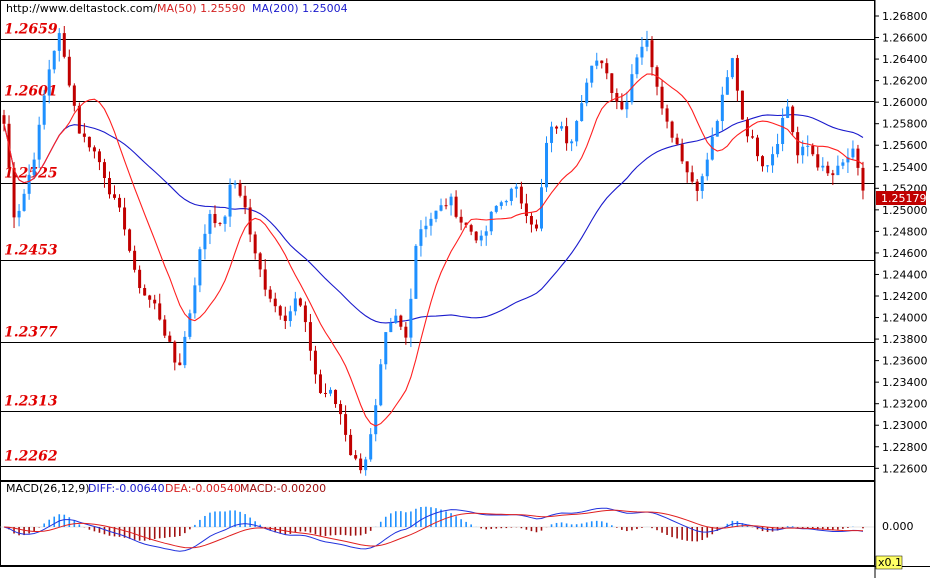 The image size is (930, 578). Describe the element at coordinates (904, 198) in the screenshot. I see `last-price-value: 1.25179` at that location.